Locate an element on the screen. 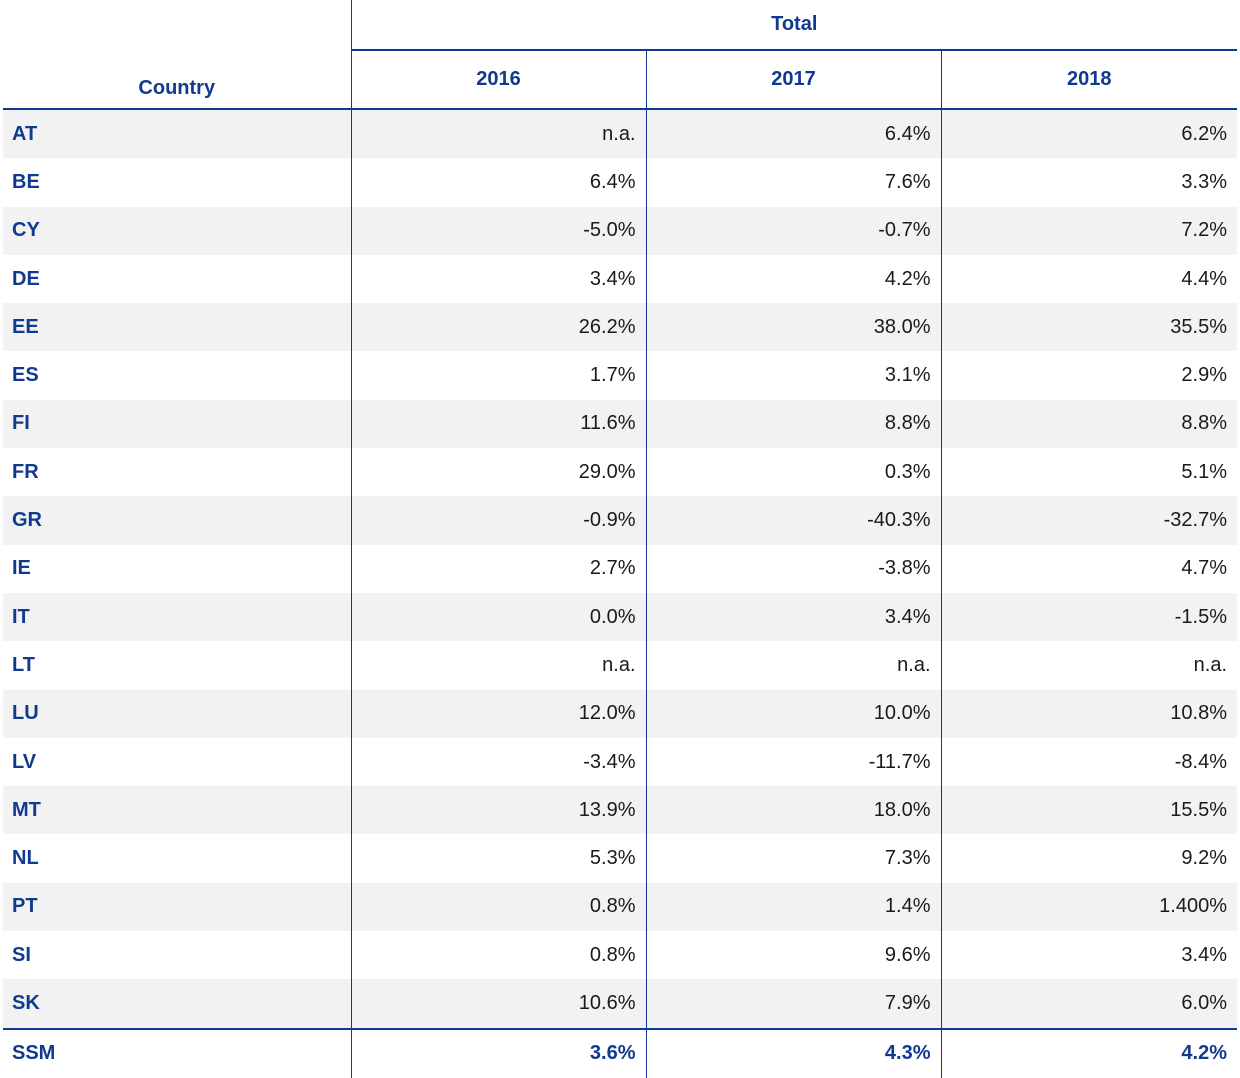  table-row: SI 0.8% 9.6% 3.4% is located at coordinates (620, 955).